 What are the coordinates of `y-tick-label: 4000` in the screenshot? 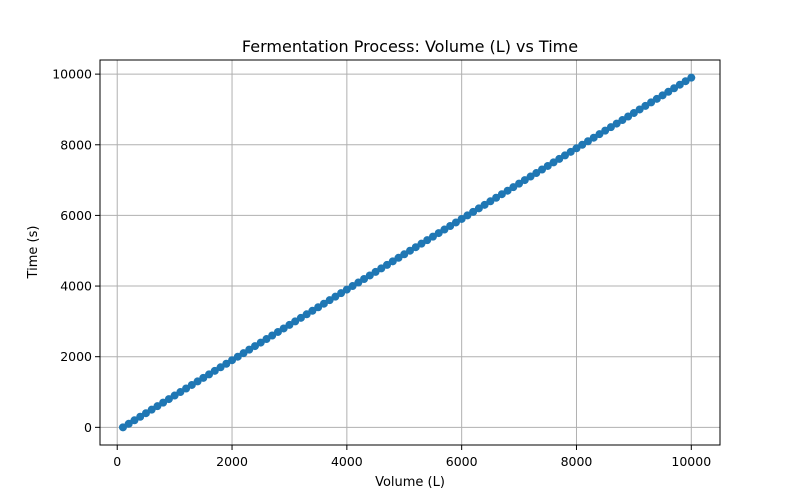 It's located at (76, 286).